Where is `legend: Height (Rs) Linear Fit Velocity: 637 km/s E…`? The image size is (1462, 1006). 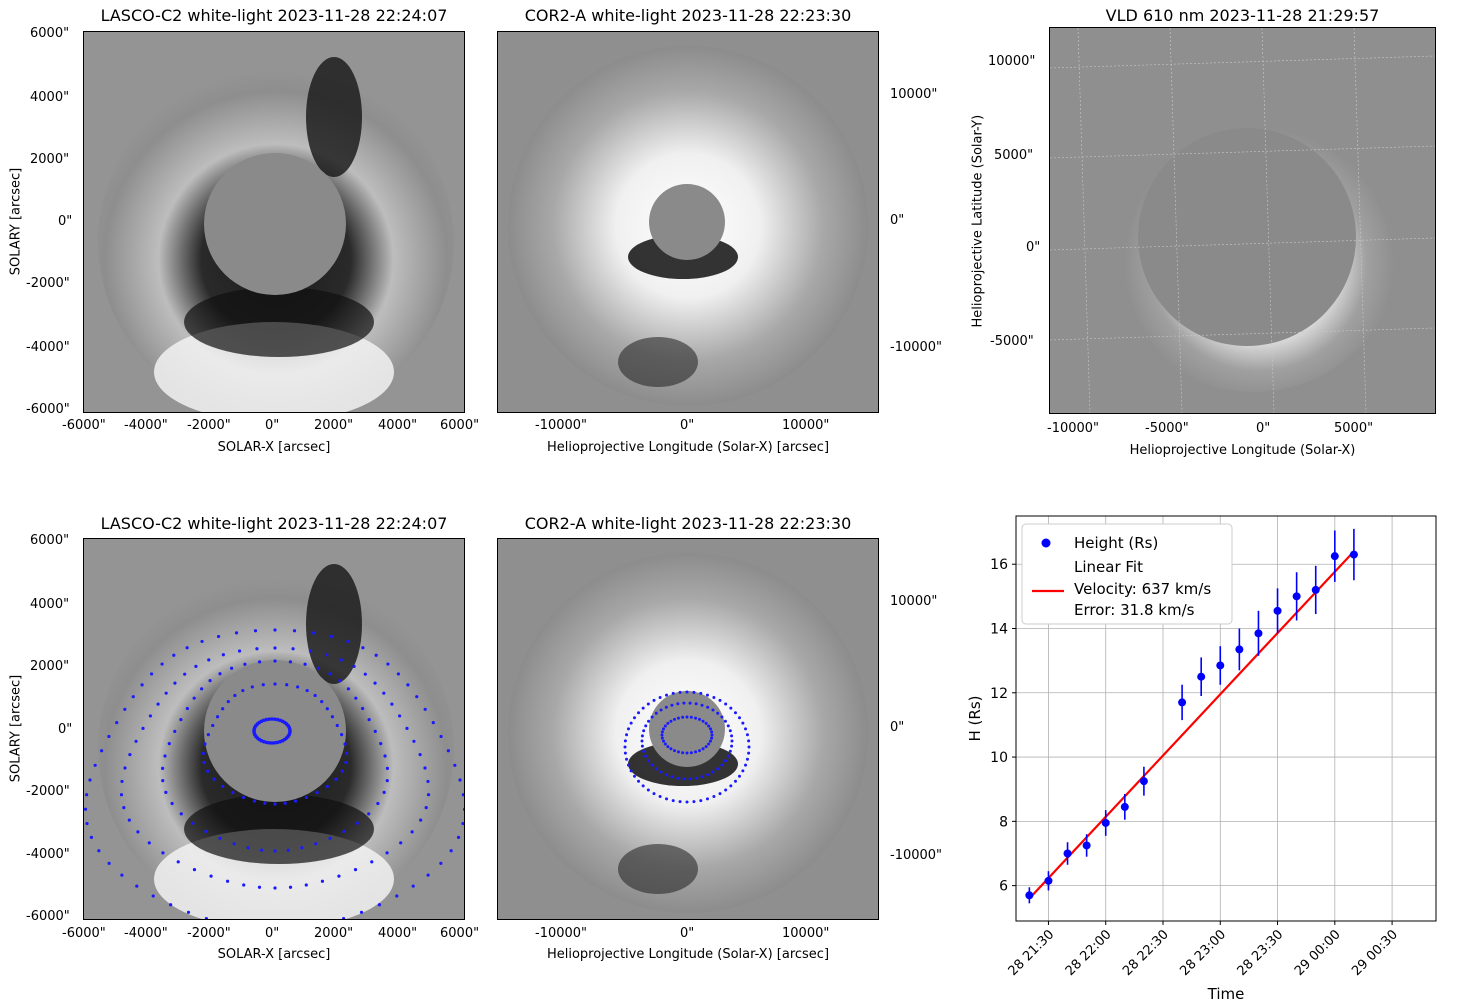 legend: Height (Rs) Linear Fit Velocity: 637 km/s E… is located at coordinates (1127, 574).